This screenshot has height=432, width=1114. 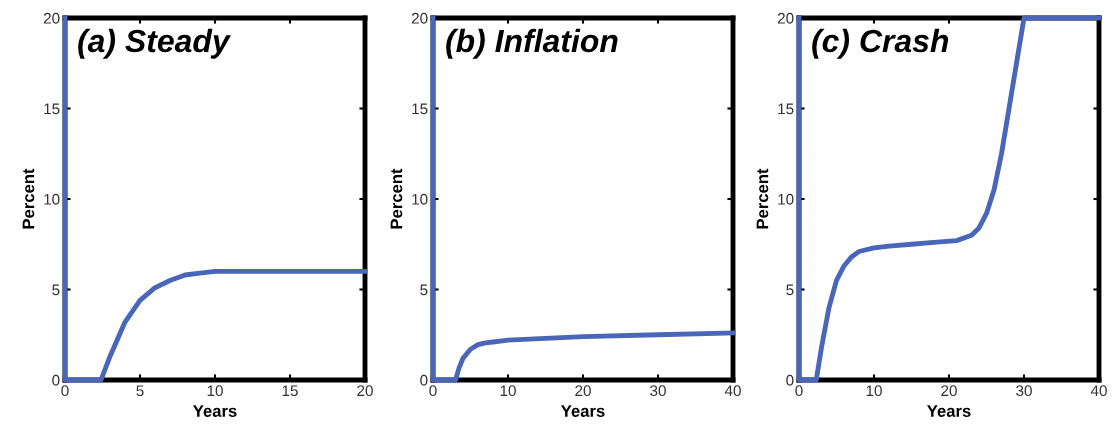 What do you see at coordinates (290, 391) in the screenshot?
I see `x-tick-label: 15` at bounding box center [290, 391].